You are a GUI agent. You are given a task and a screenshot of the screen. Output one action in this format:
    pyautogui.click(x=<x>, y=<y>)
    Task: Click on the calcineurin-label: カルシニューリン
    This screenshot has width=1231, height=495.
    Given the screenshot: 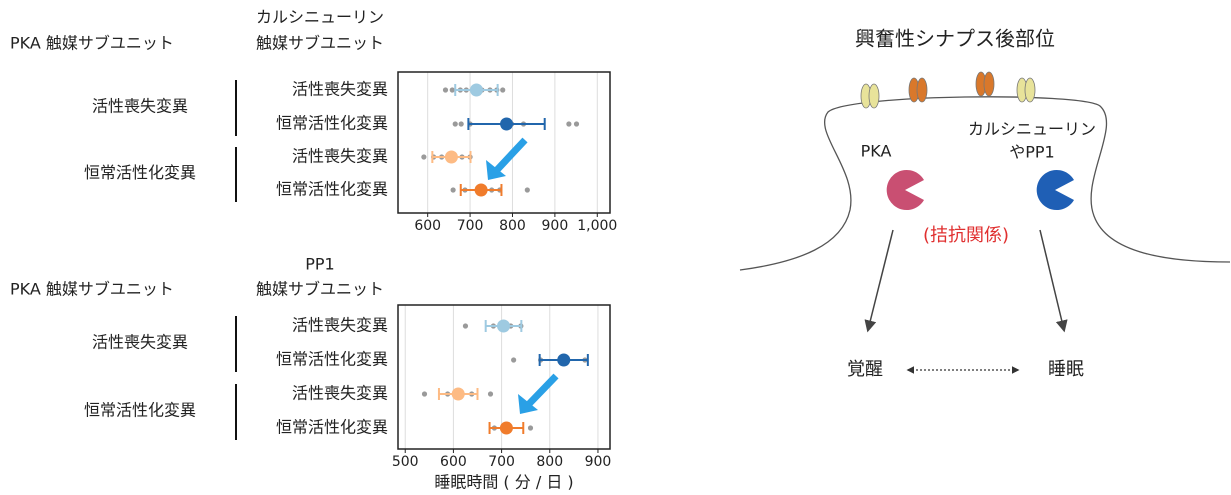 What is the action you would take?
    pyautogui.click(x=1032, y=129)
    